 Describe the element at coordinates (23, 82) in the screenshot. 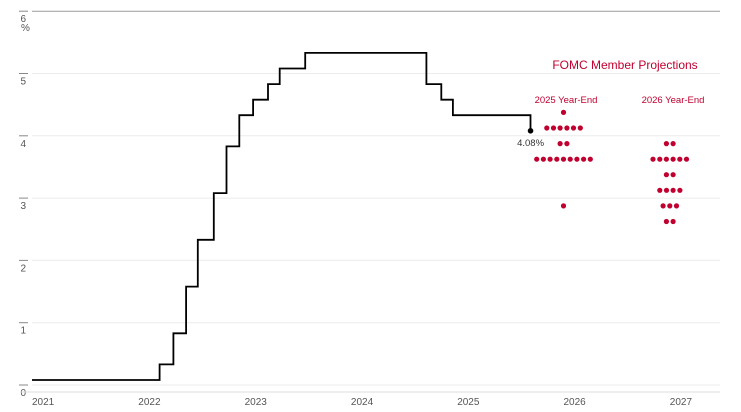

I see `y-tick-label: 5` at that location.